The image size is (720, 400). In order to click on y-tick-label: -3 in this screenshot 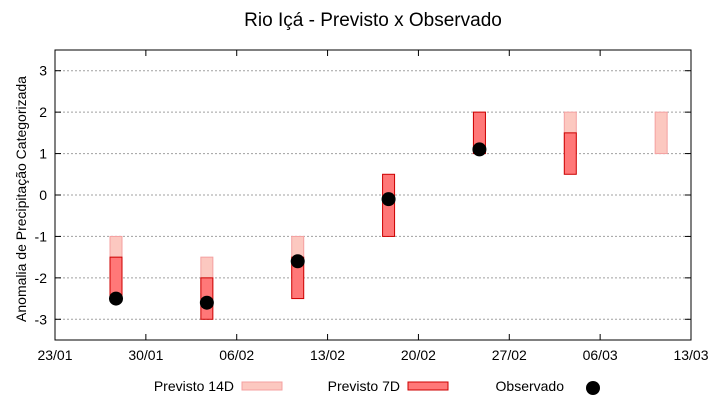, I will do `click(41, 319)`.